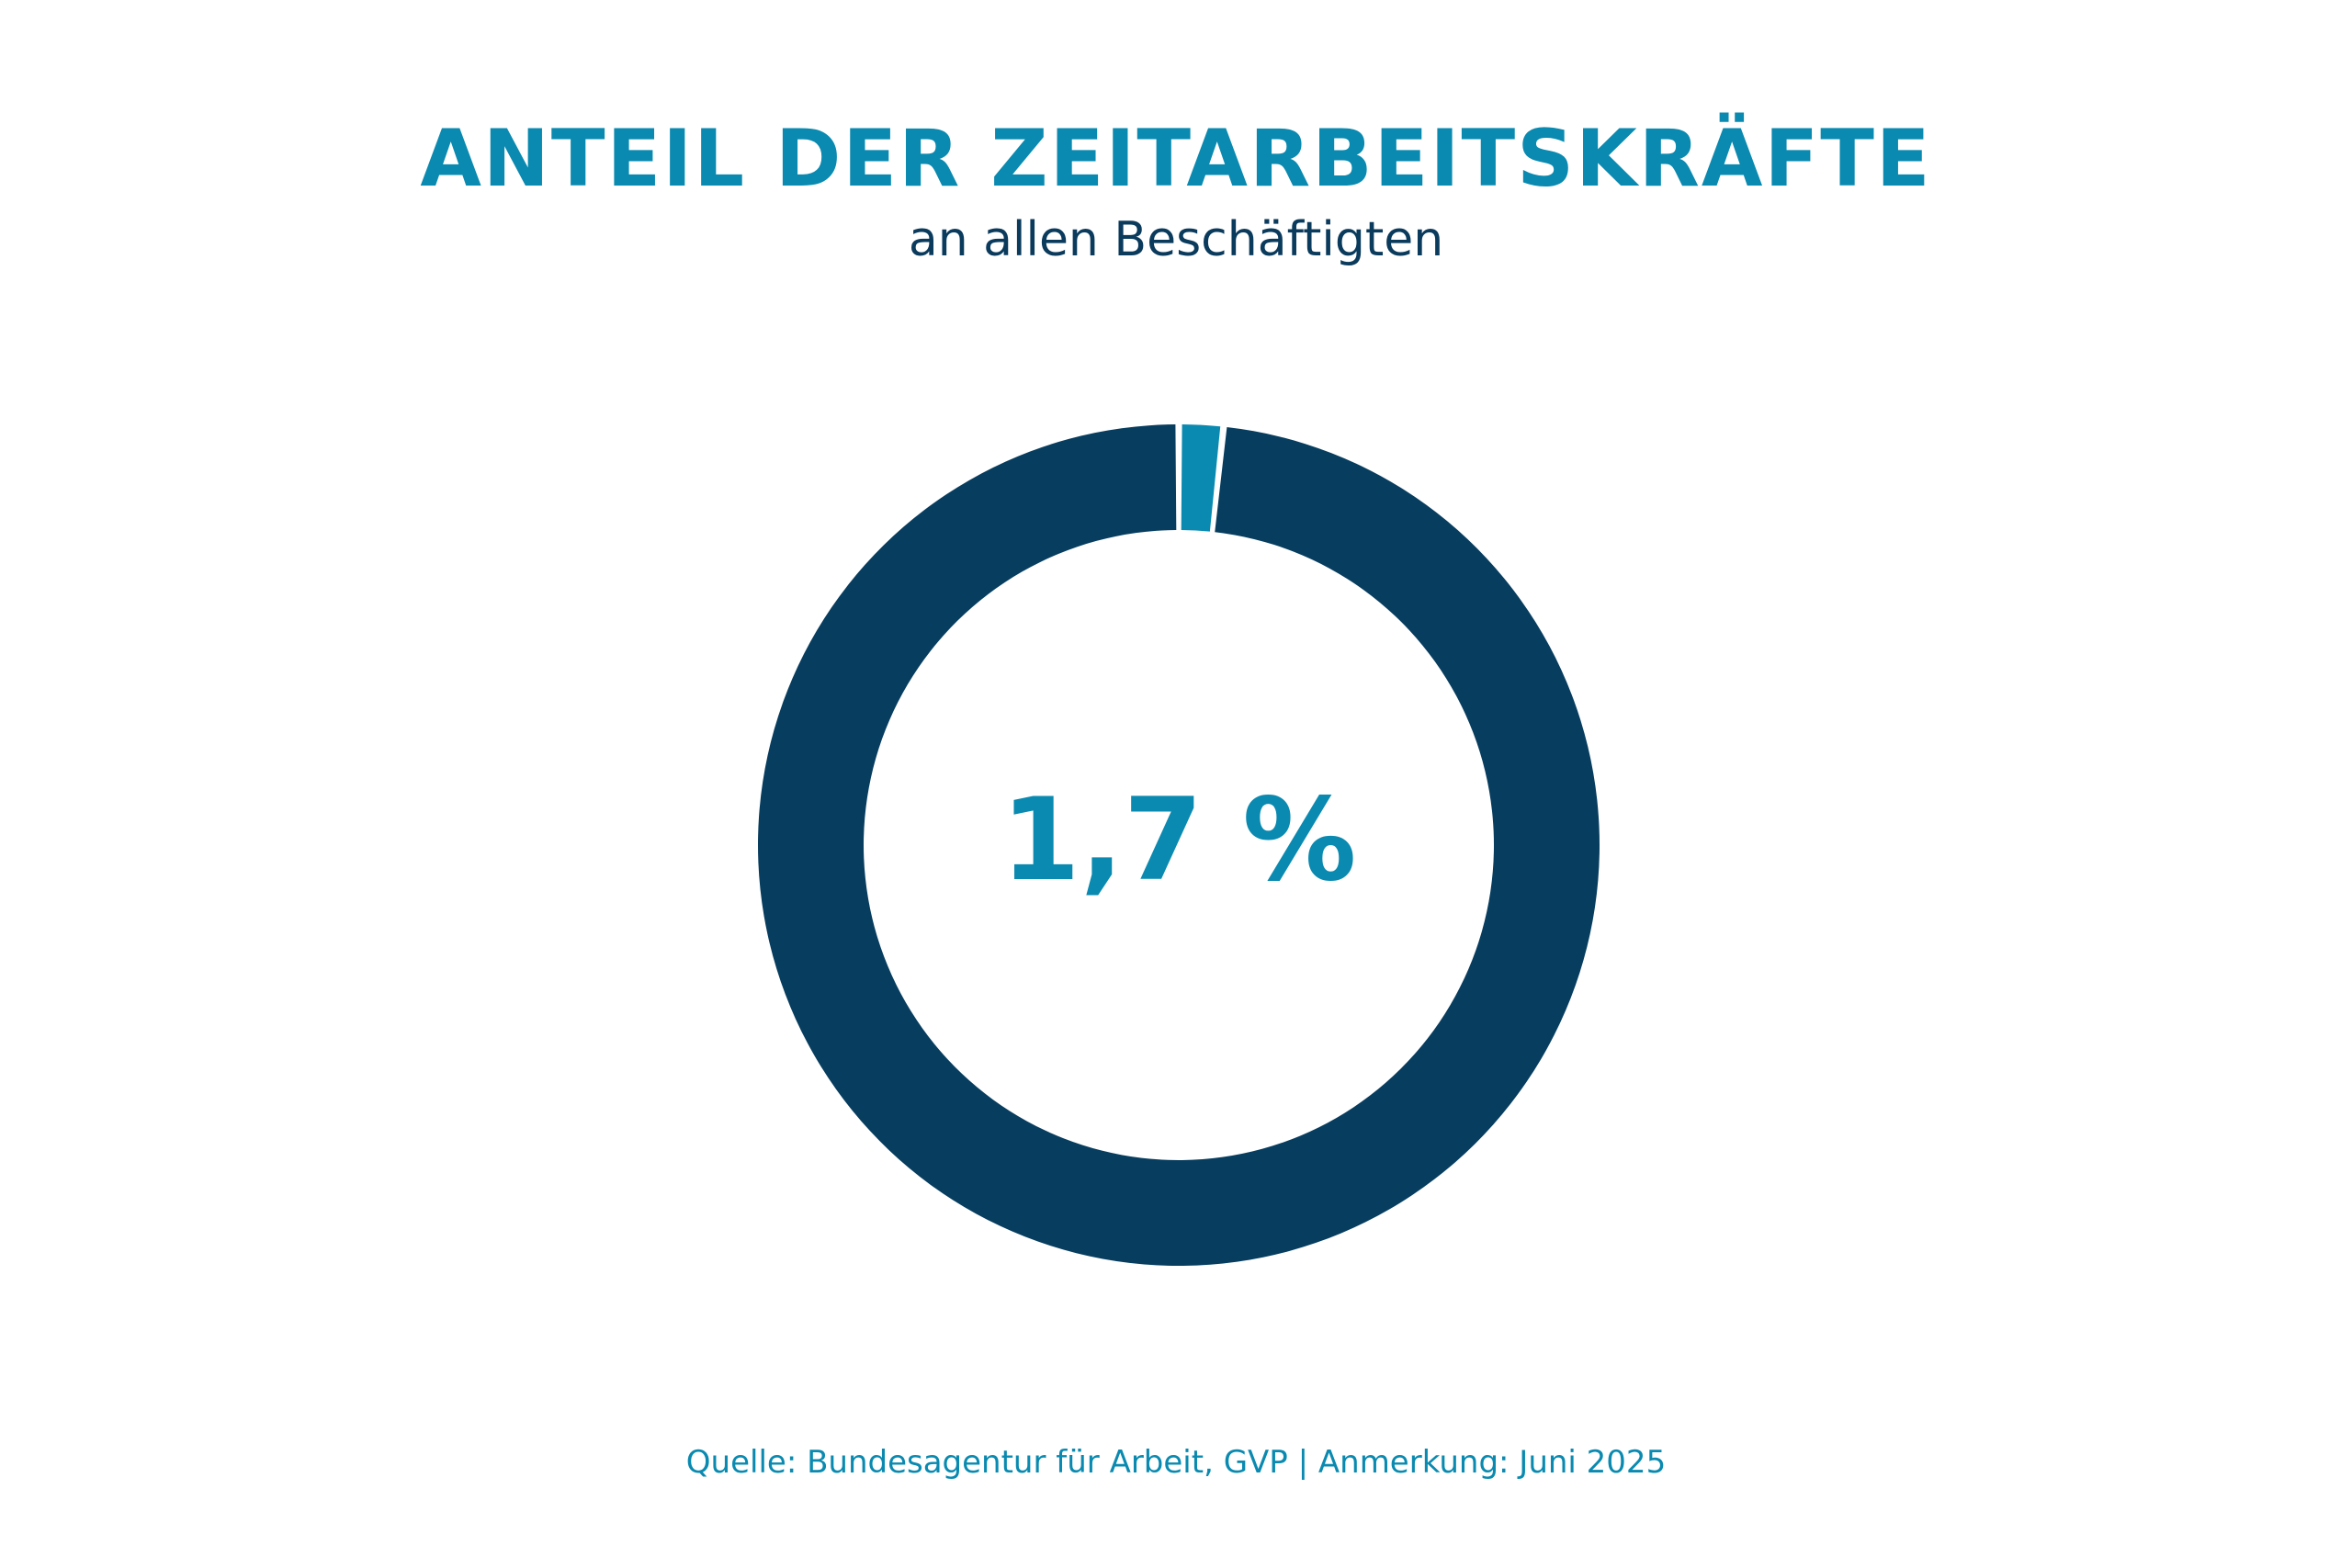  Describe the element at coordinates (1176, 159) in the screenshot. I see `chart-title: ANTEIL DER ZEITARBEITSKRÄFTE` at that location.